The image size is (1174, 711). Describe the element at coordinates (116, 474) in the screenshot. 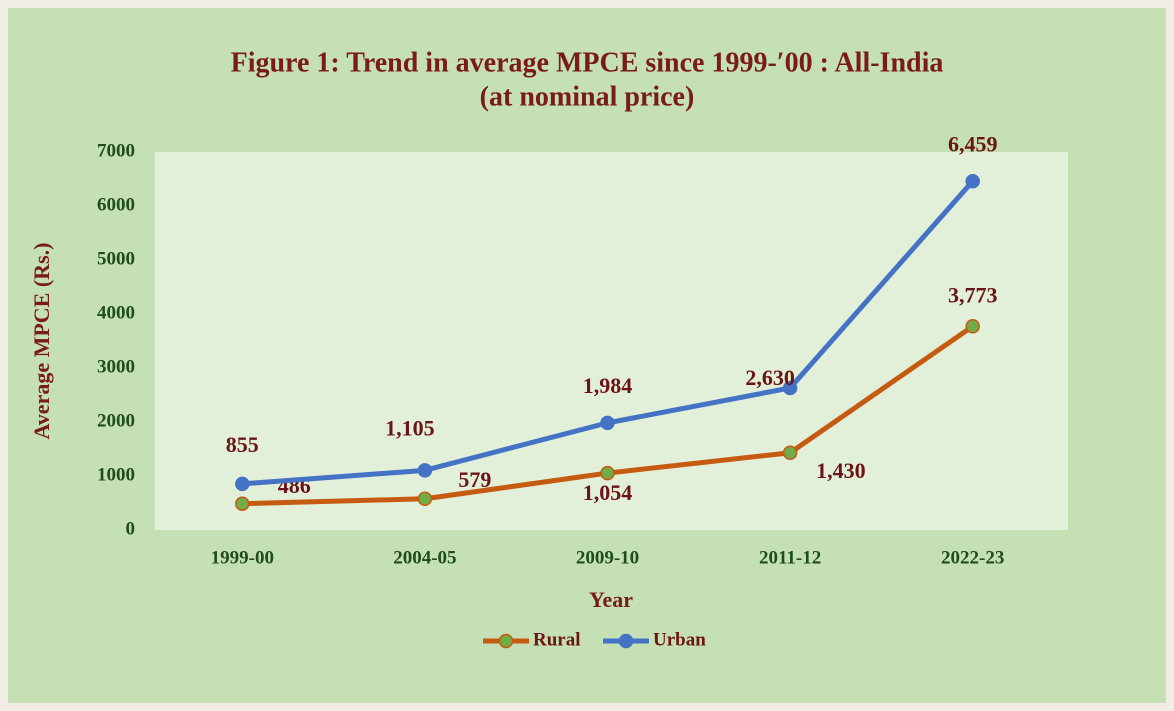

I see `y-tick-label: 1000` at that location.